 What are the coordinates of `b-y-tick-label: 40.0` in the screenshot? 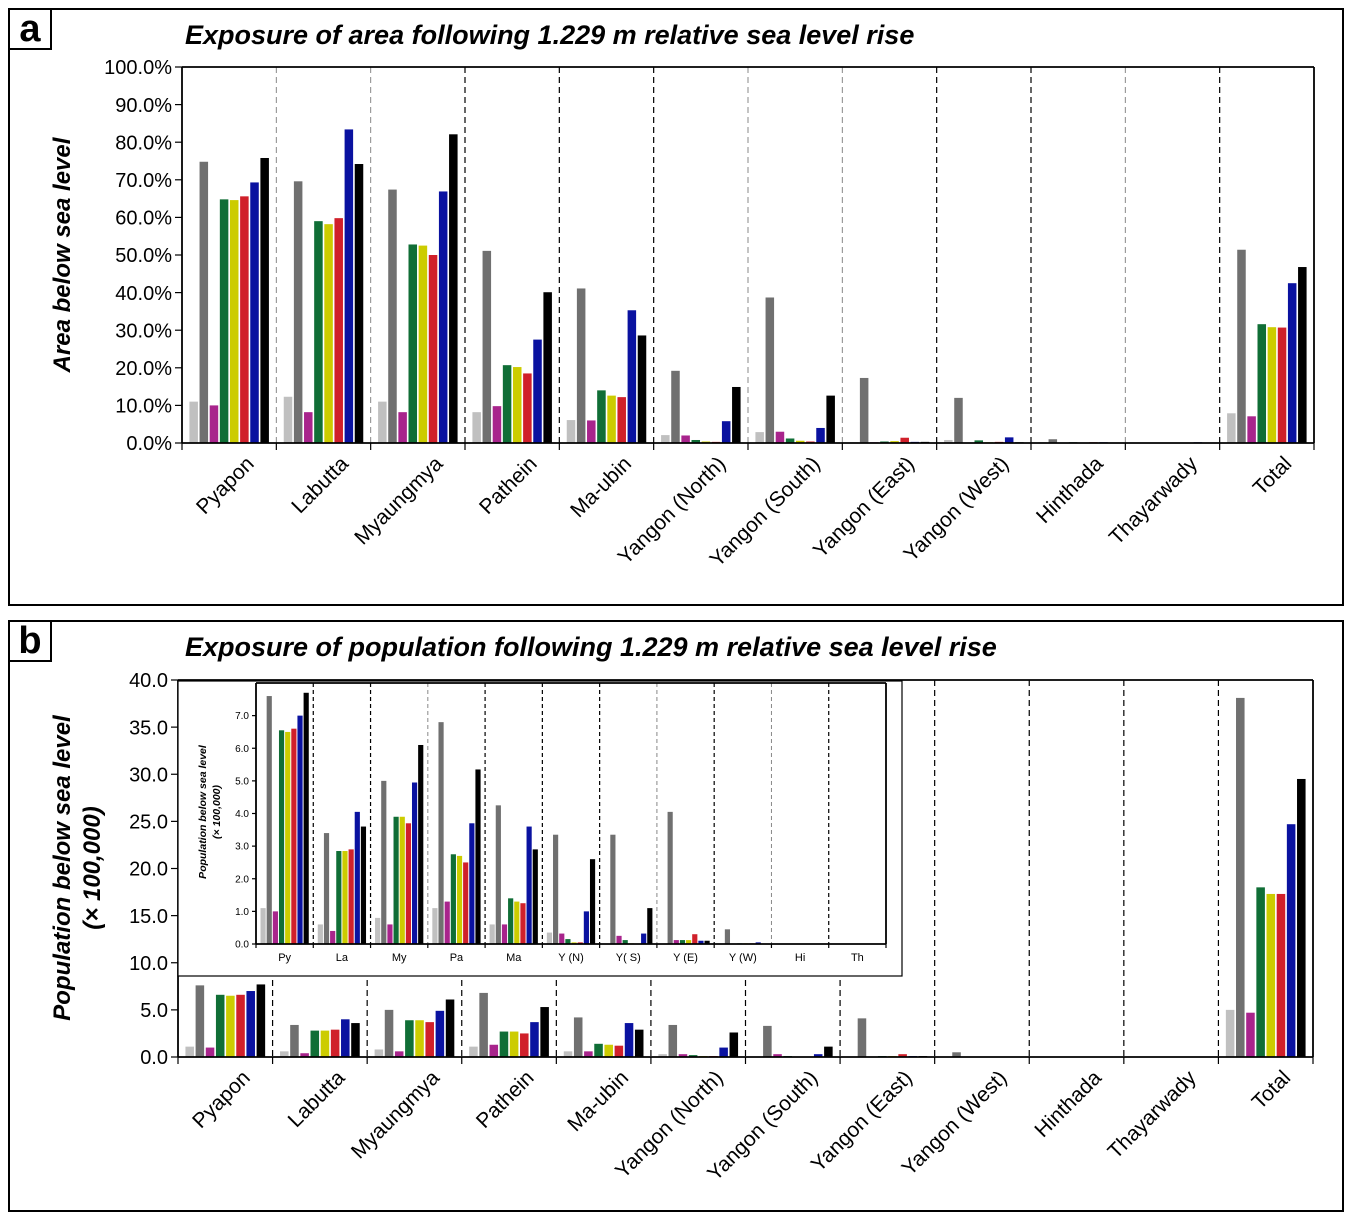 It's located at (148, 681).